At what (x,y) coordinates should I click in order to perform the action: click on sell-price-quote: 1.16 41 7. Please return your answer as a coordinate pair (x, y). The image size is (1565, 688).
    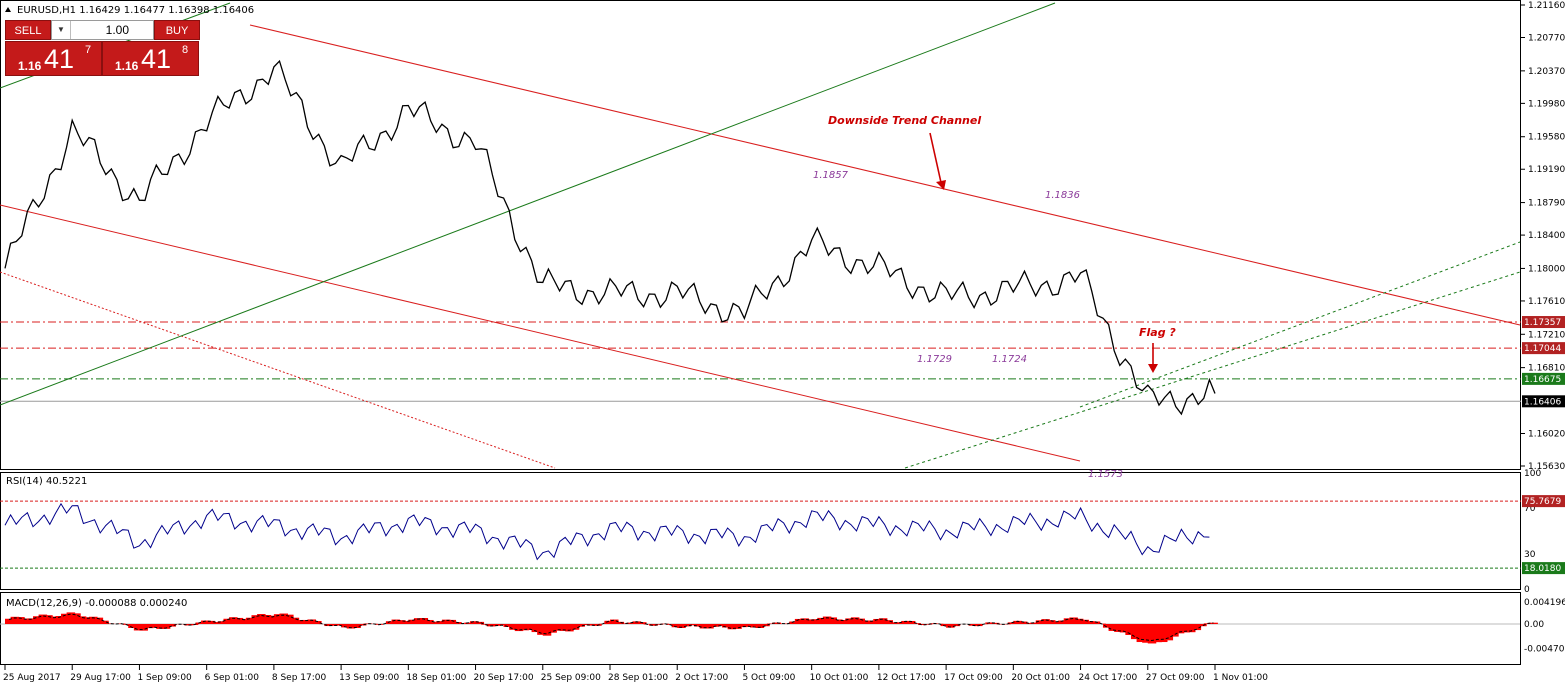
    Looking at the image, I should click on (53, 58).